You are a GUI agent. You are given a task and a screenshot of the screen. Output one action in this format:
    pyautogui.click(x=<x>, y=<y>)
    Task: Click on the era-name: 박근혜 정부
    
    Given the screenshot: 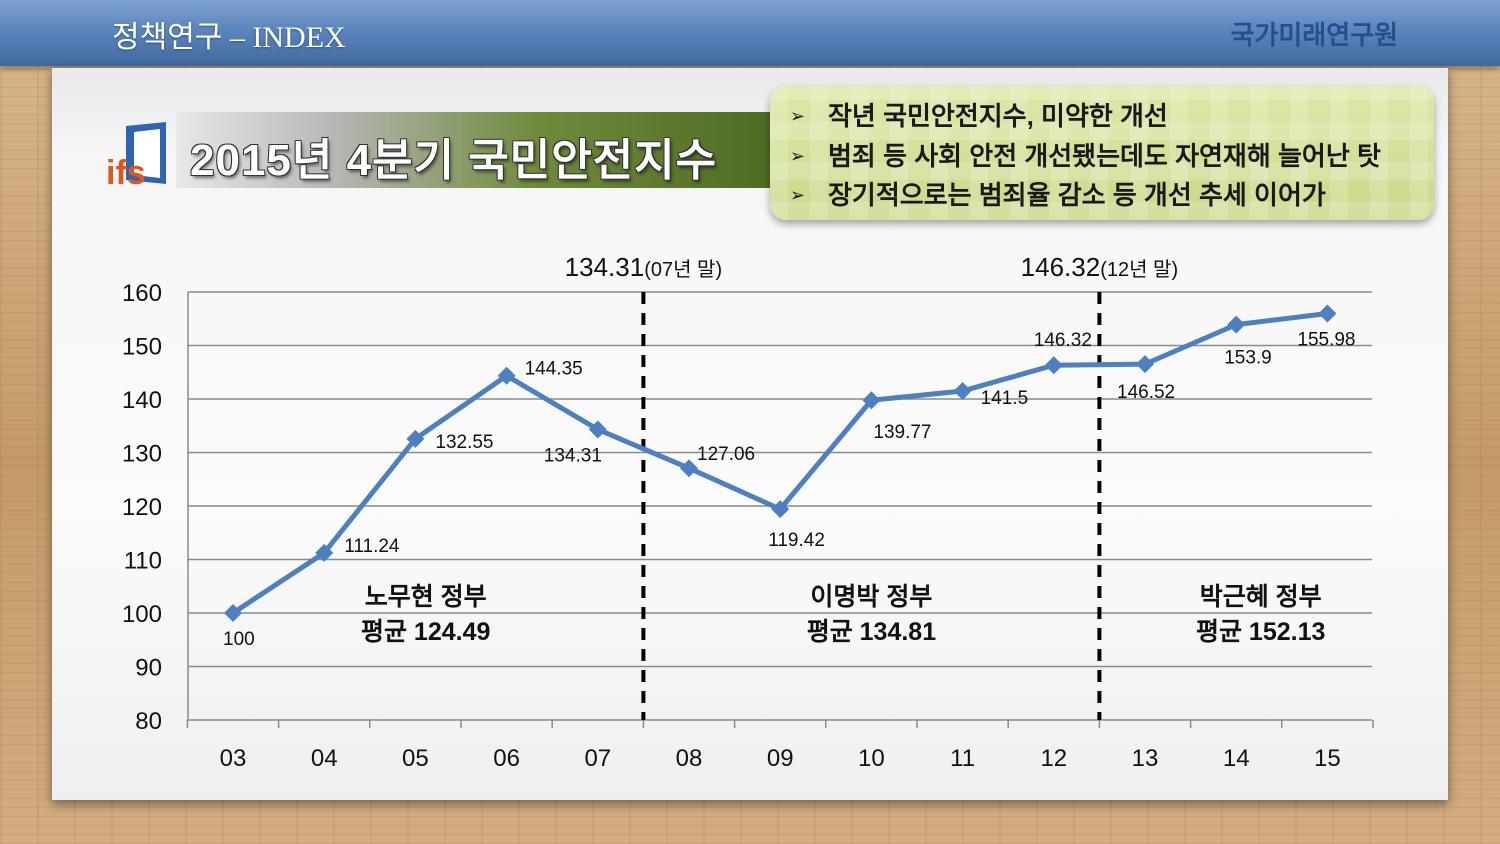 What is the action you would take?
    pyautogui.click(x=1261, y=597)
    